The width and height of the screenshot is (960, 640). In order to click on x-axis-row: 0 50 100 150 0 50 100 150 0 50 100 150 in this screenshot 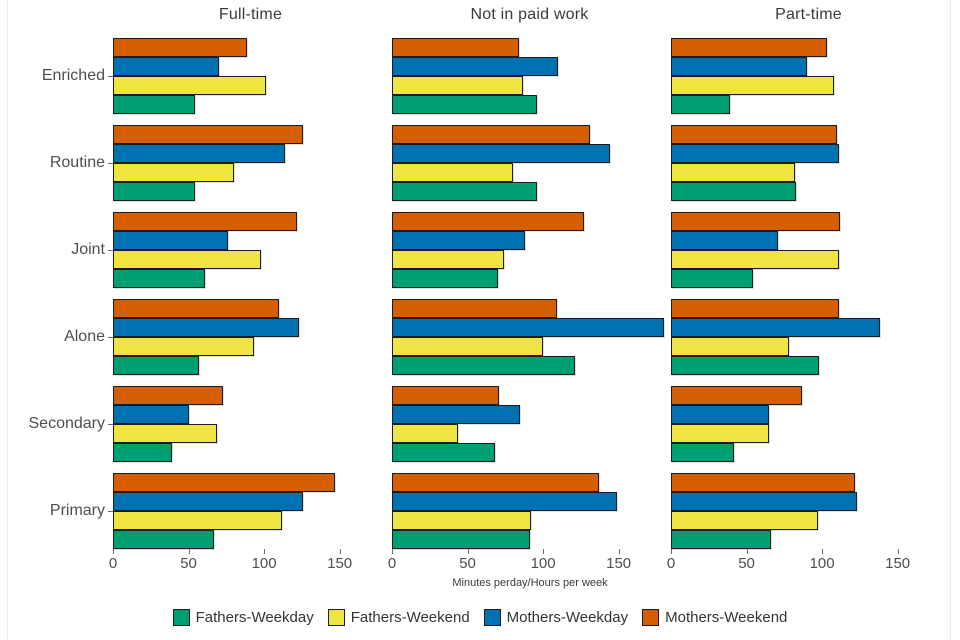, I will do `click(534, 563)`.